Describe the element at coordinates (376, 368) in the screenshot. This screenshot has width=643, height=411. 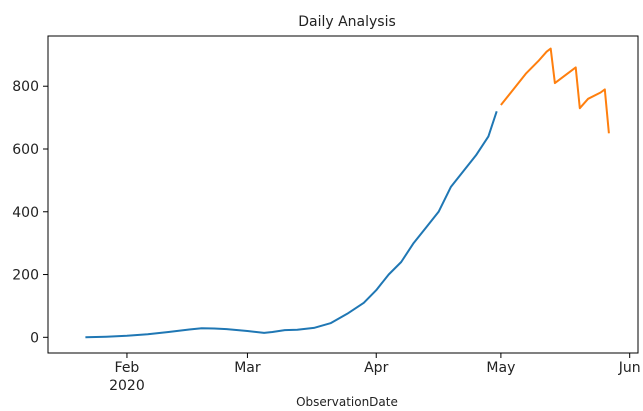
I see `x-tick-label: Apr` at that location.